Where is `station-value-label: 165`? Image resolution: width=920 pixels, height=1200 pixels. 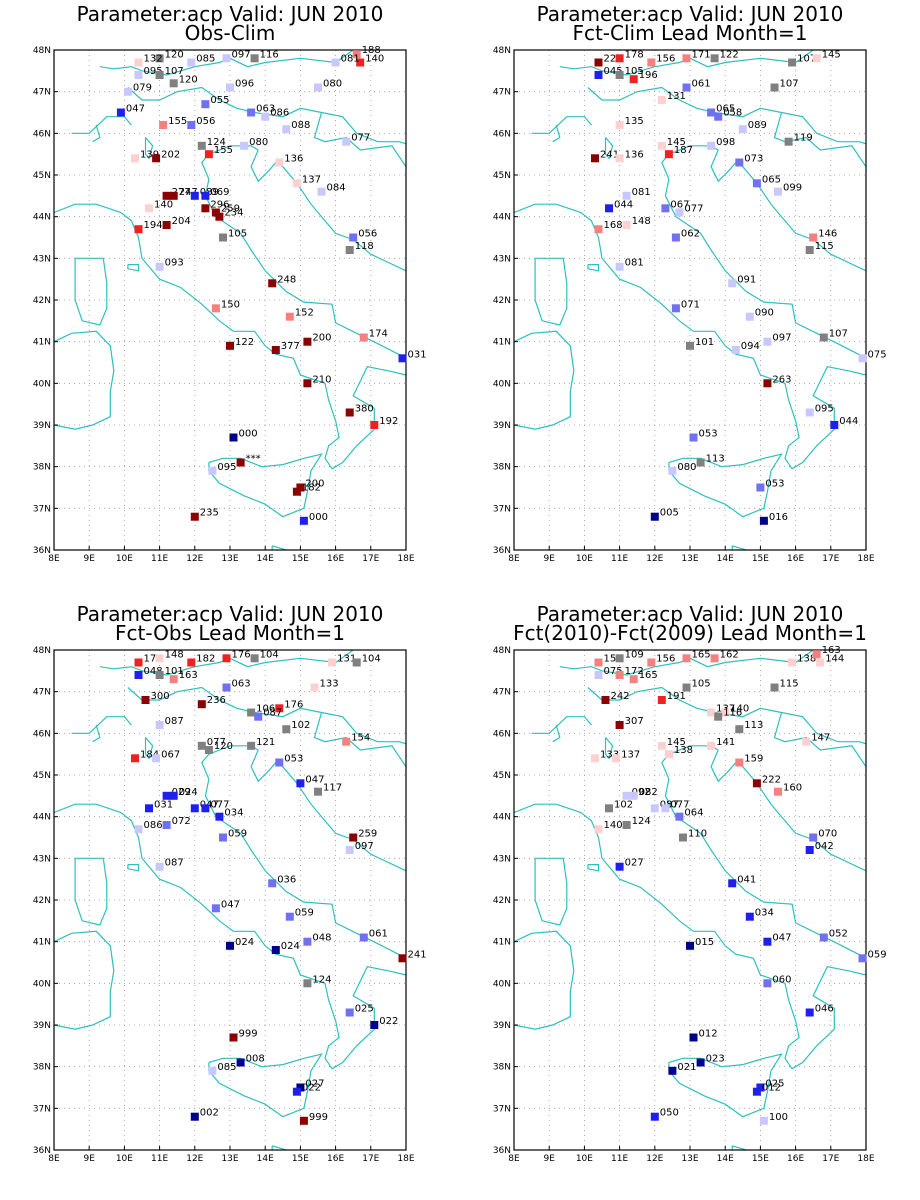
station-value-label: 165 is located at coordinates (648, 675).